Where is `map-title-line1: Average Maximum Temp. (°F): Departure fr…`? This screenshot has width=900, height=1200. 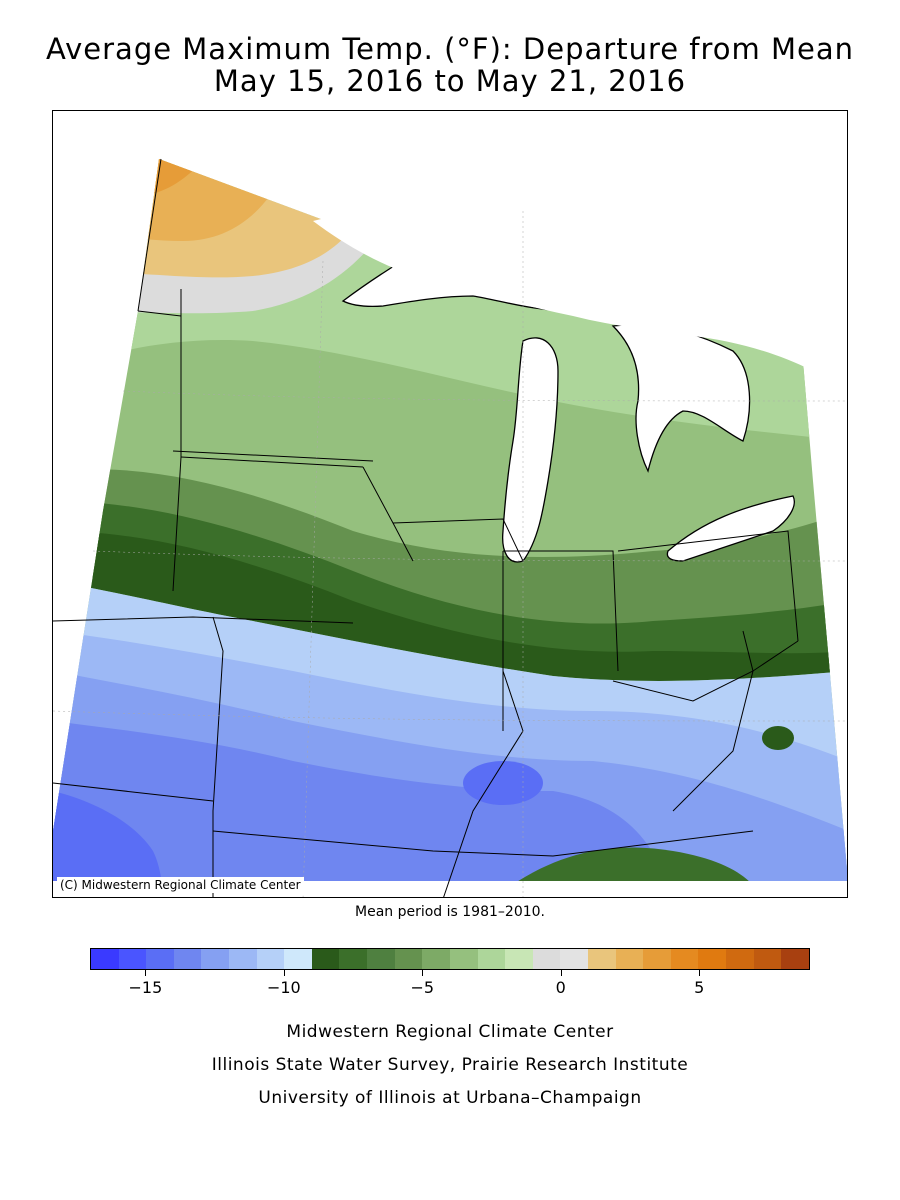 map-title-line1: Average Maximum Temp. (°F): Departure fr… is located at coordinates (450, 49).